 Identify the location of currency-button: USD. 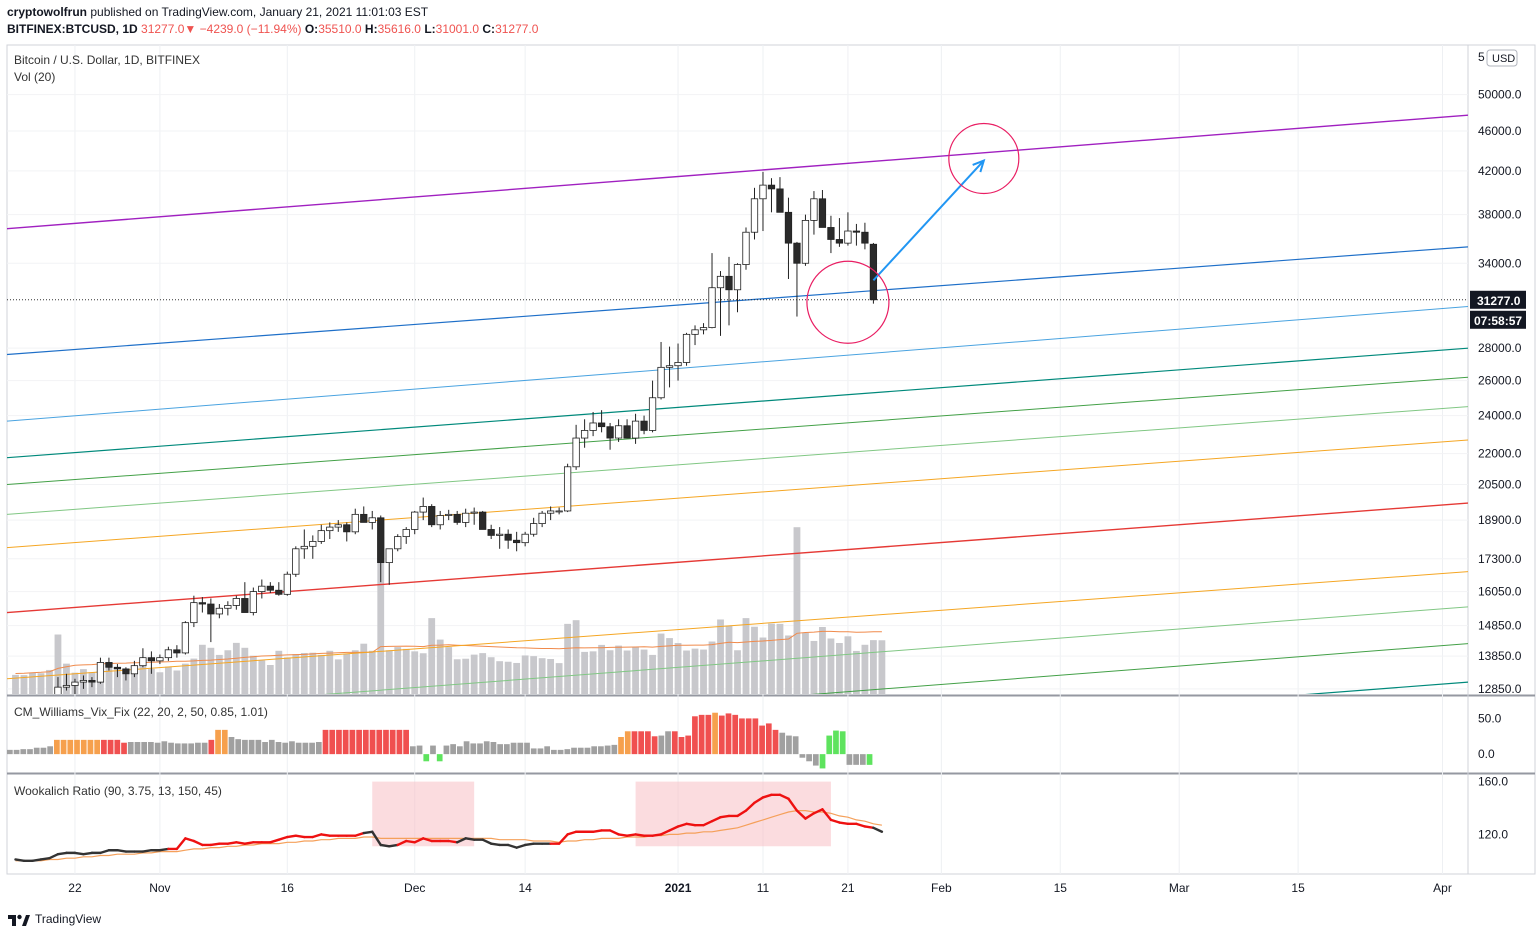
(1502, 58).